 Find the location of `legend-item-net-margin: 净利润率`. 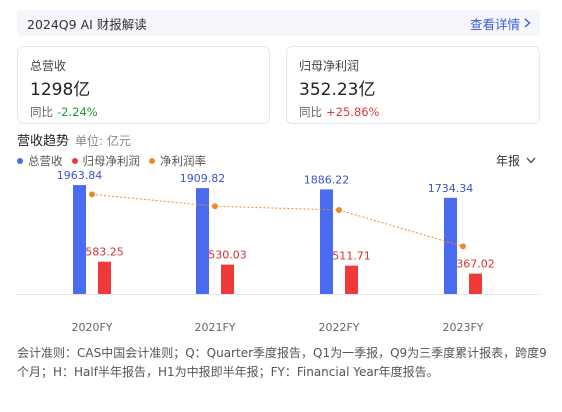

legend-item-net-margin: 净利润率 is located at coordinates (177, 161).